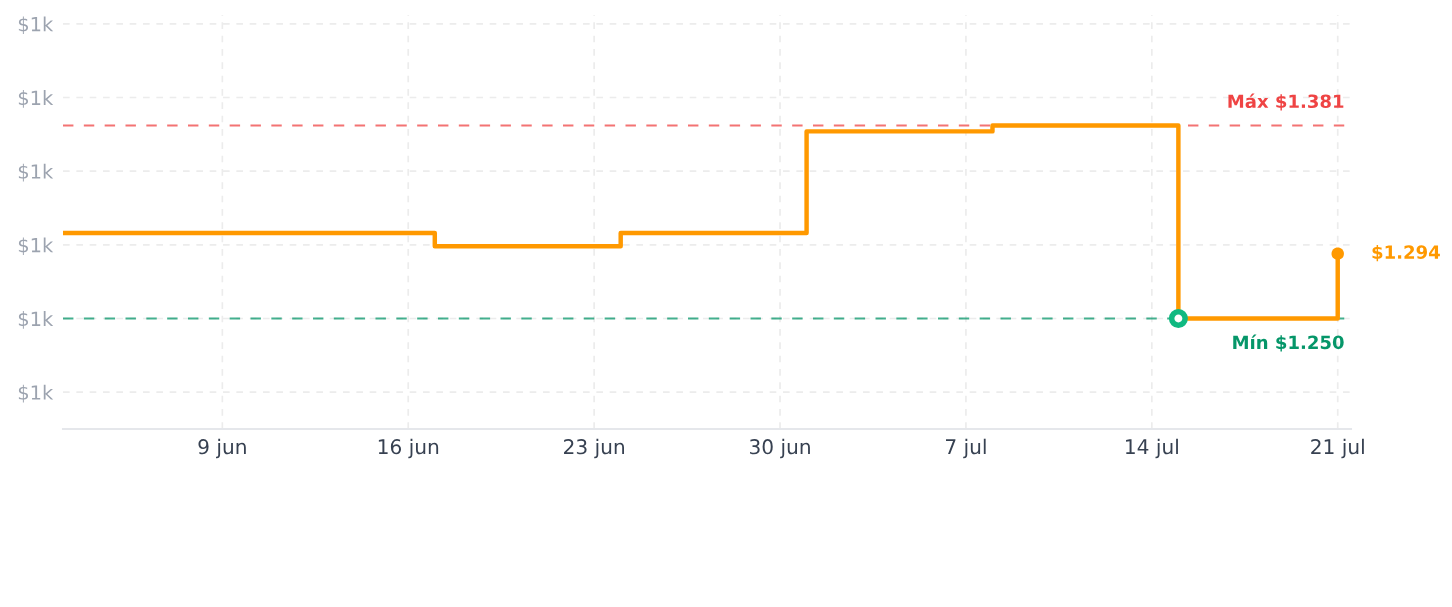 The width and height of the screenshot is (1452, 607). Describe the element at coordinates (1288, 343) in the screenshot. I see `ref-line-label: Mín $1.250` at that location.